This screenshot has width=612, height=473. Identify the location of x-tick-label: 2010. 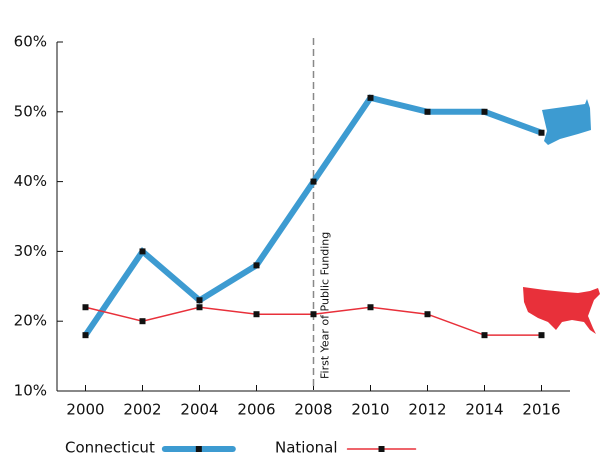
(370, 410).